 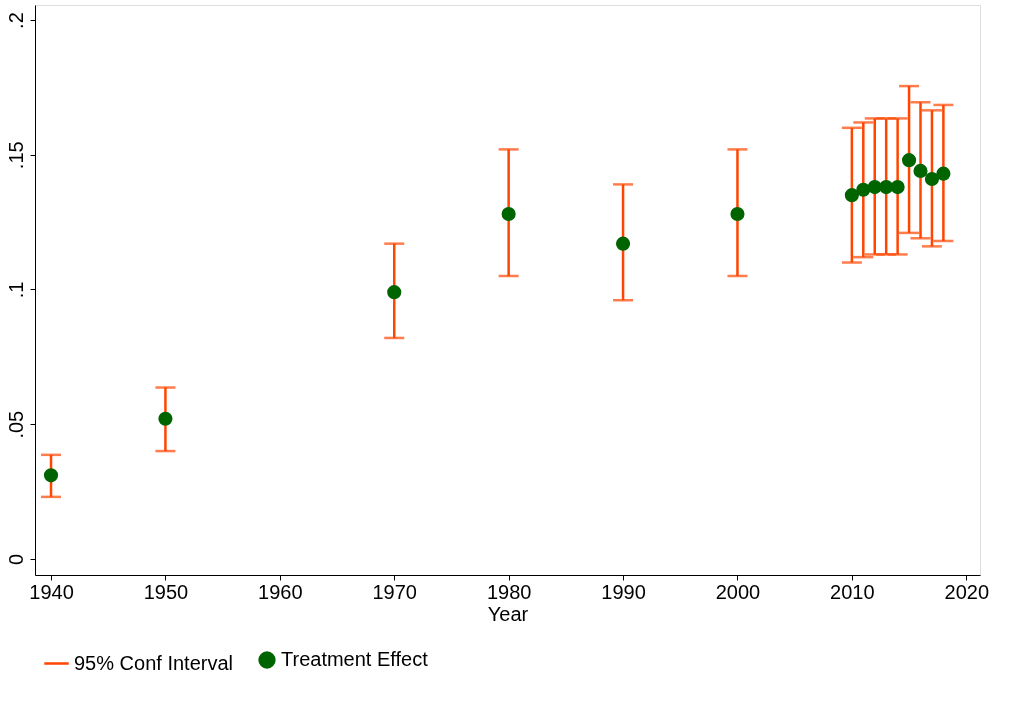 I want to click on x-tick-label: 2010, so click(x=852, y=591).